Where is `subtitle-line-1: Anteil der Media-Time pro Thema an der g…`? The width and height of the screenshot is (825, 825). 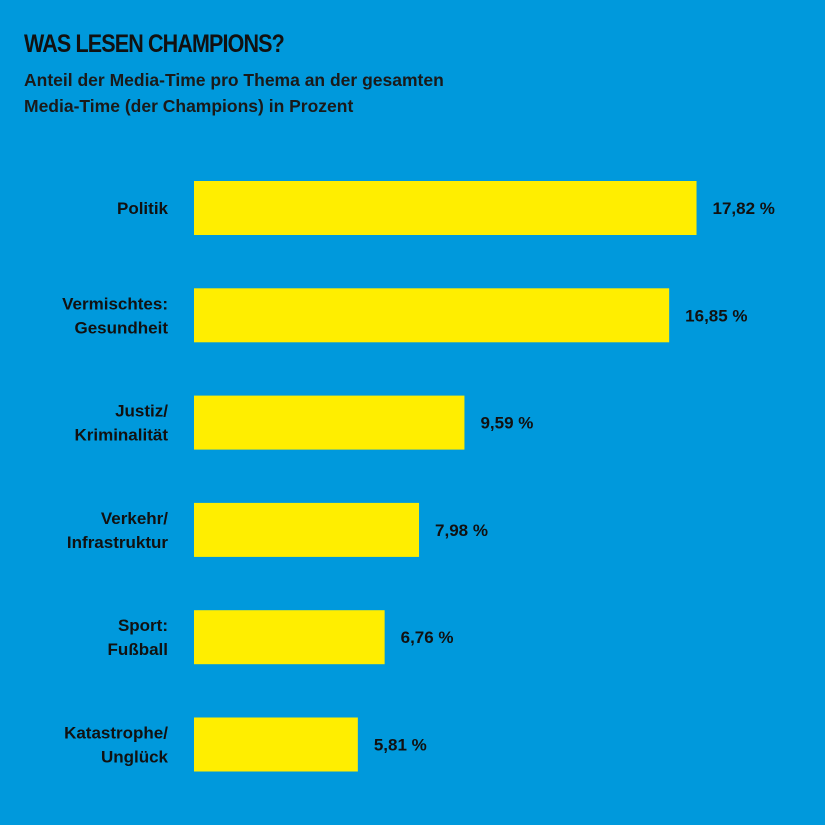
subtitle-line-1: Anteil der Media-Time pro Thema an der g… is located at coordinates (234, 80).